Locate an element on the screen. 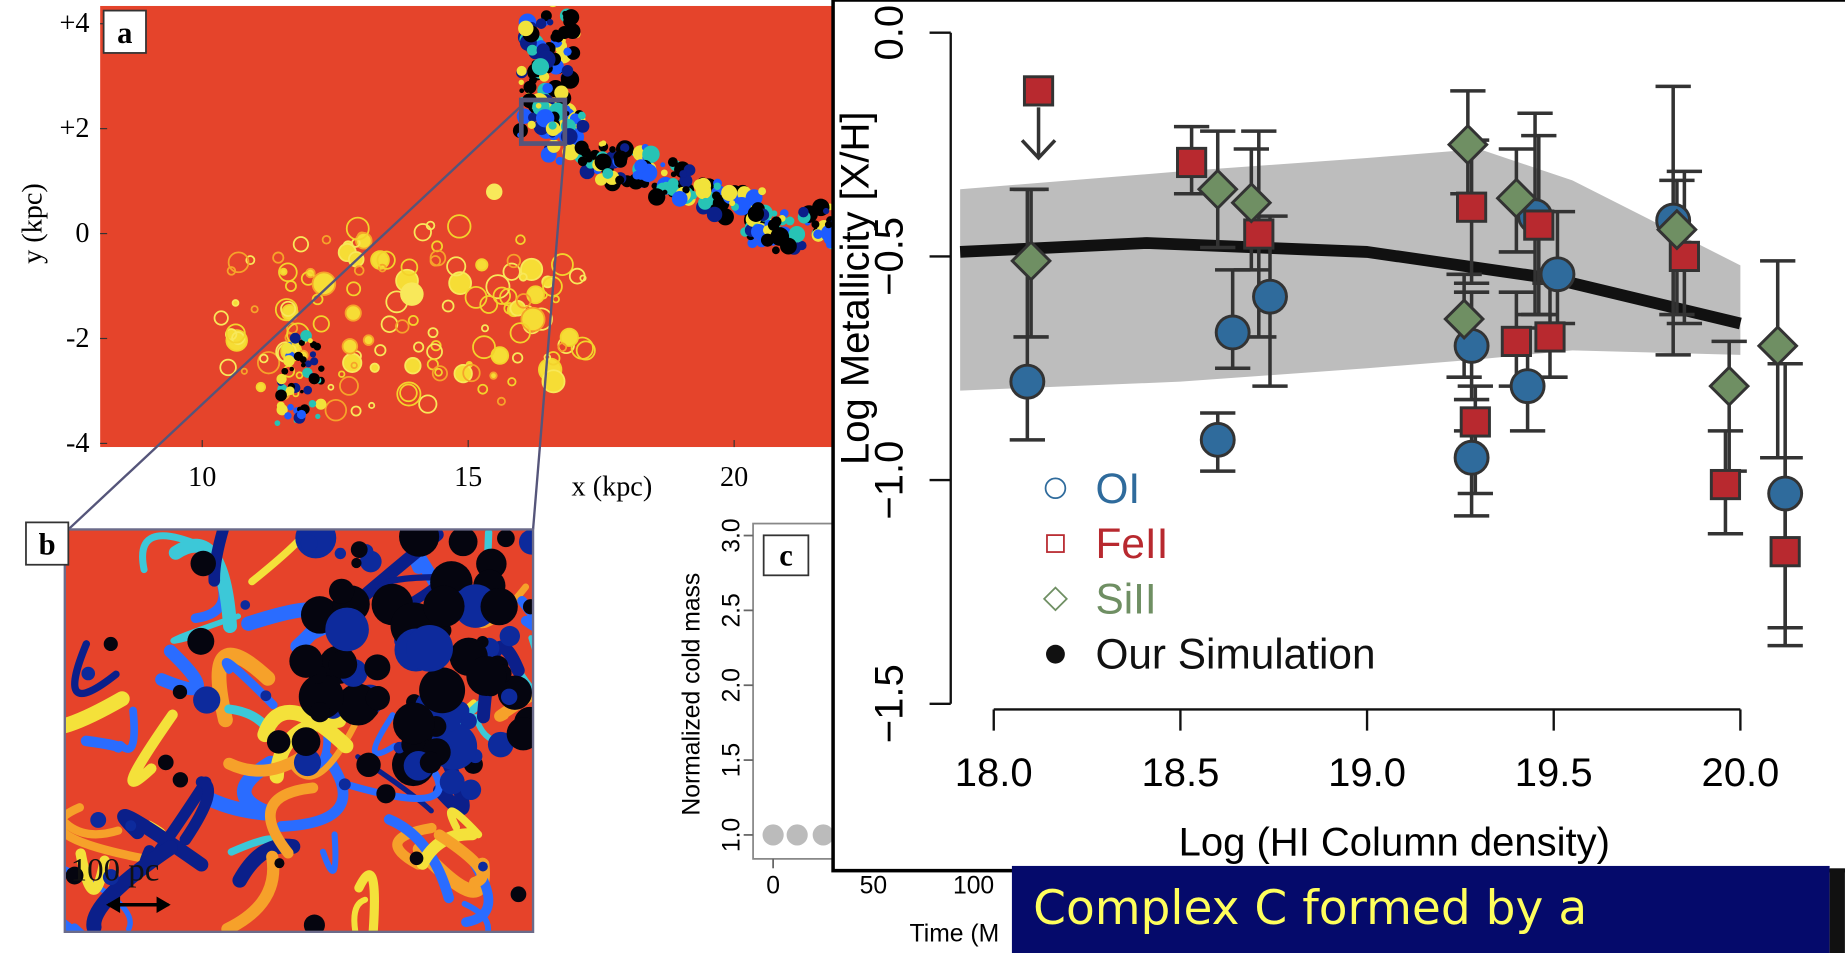 The image size is (1845, 953). y-axis-label: Log Metallicity [X/H] is located at coordinates (855, 288).